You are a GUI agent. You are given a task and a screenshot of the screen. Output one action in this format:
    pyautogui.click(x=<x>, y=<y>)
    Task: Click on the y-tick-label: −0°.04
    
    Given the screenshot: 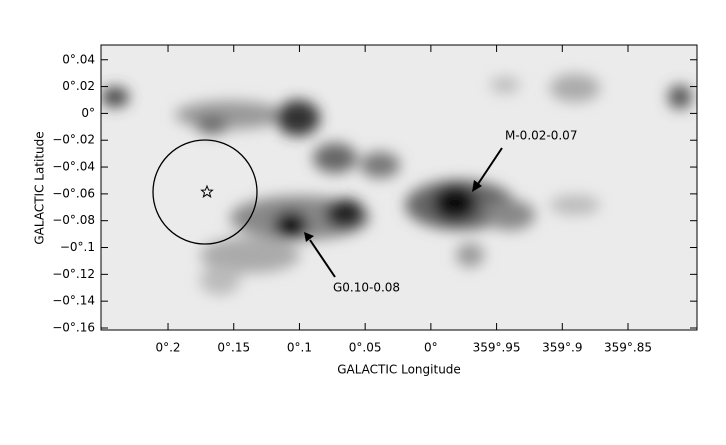 What is the action you would take?
    pyautogui.click(x=73, y=167)
    